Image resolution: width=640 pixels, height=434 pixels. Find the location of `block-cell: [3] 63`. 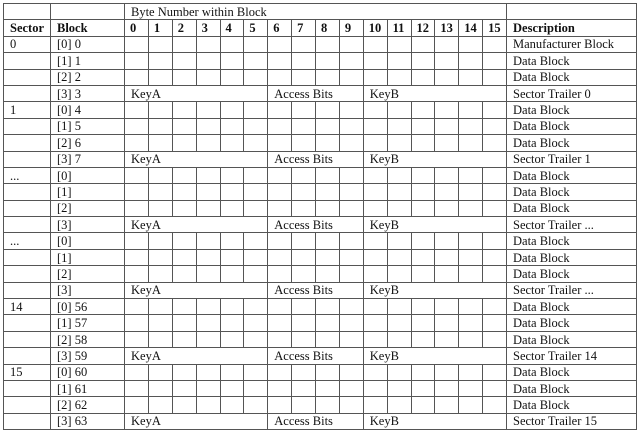

block-cell: [3] 63 is located at coordinates (87, 421).